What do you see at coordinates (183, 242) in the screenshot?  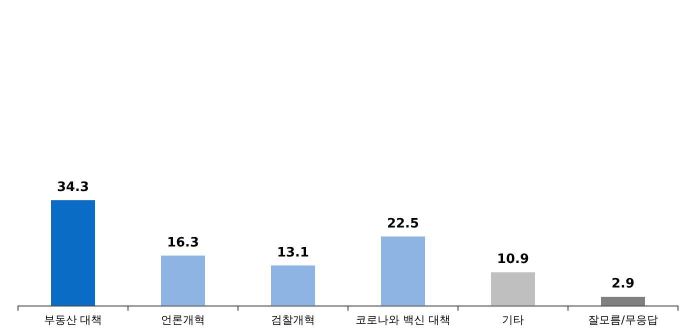 I see `data-label: 16.3` at bounding box center [183, 242].